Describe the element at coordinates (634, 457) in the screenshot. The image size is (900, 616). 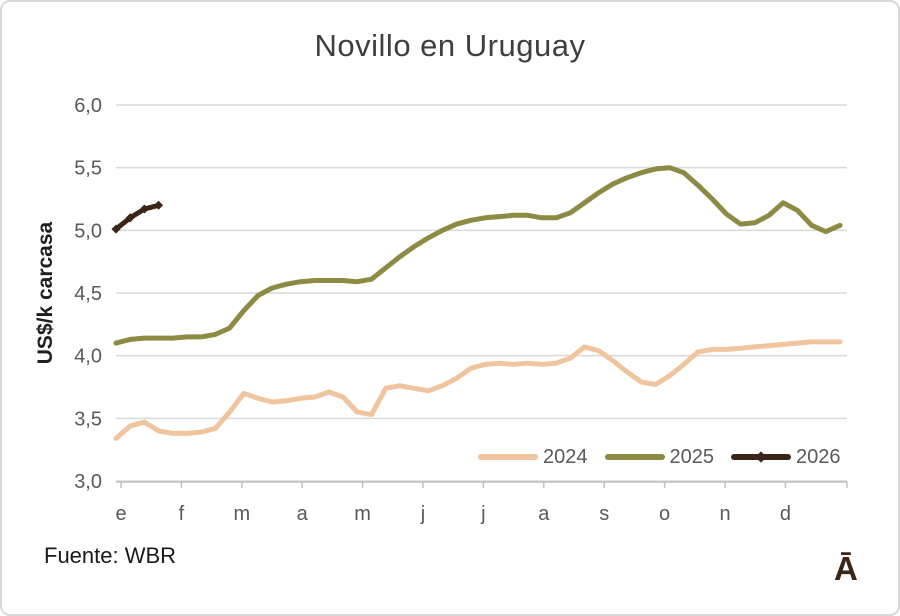
I see `legend-swatch-2025` at that location.